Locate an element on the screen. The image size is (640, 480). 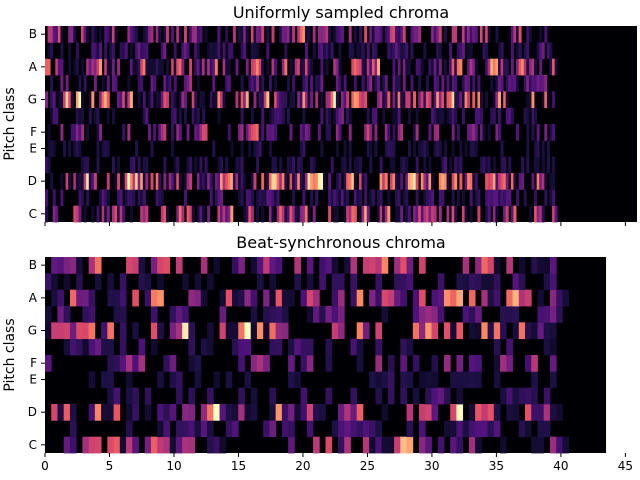
x-tick-label: 20 is located at coordinates (302, 466).